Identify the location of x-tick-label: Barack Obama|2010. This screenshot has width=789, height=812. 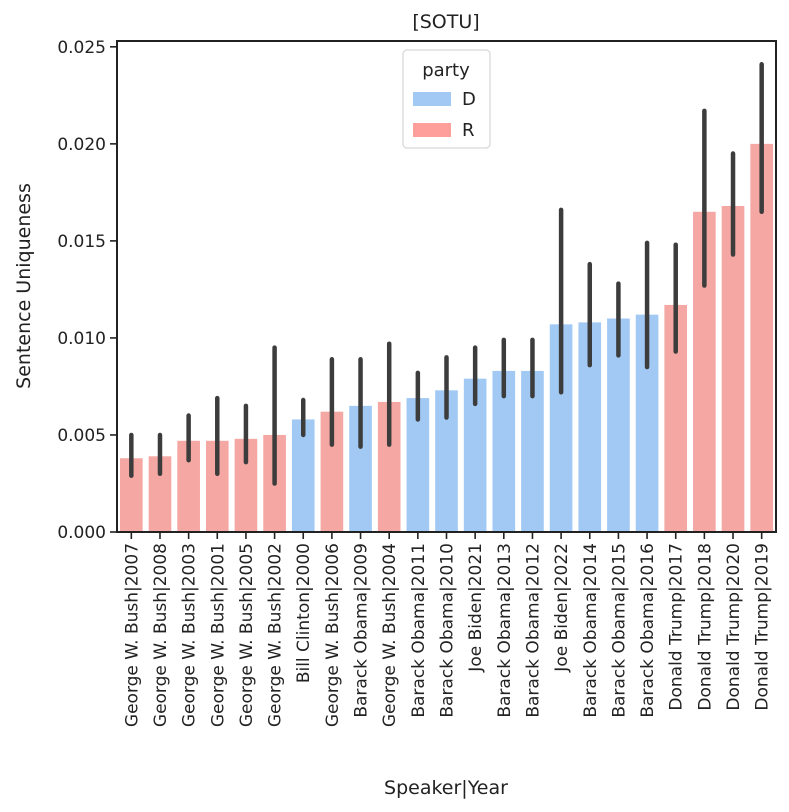
(448, 630).